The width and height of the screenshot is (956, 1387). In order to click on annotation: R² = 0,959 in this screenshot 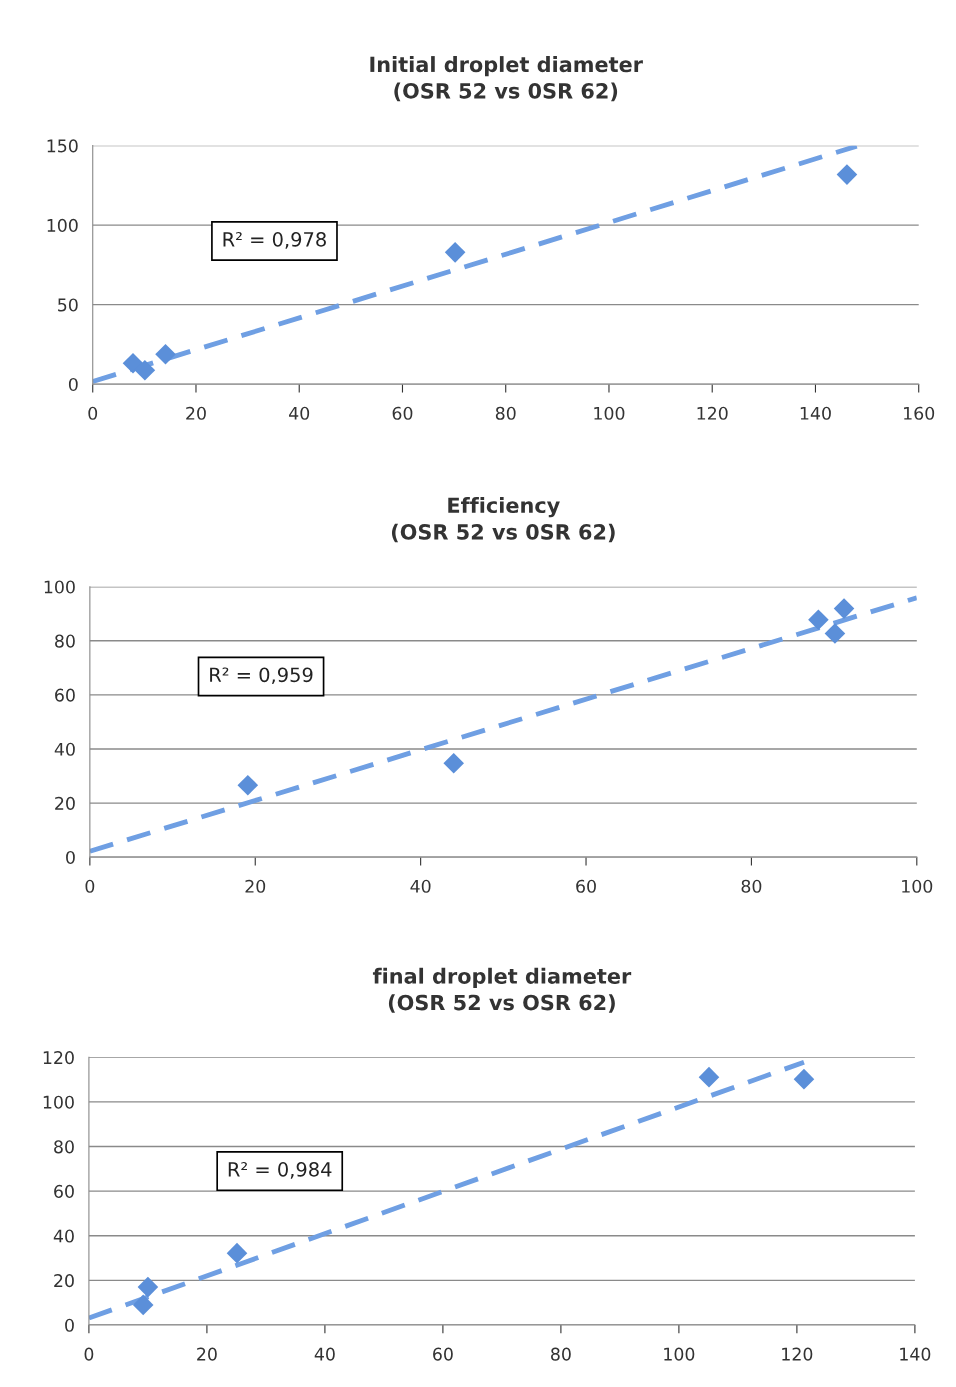, I will do `click(261, 676)`.